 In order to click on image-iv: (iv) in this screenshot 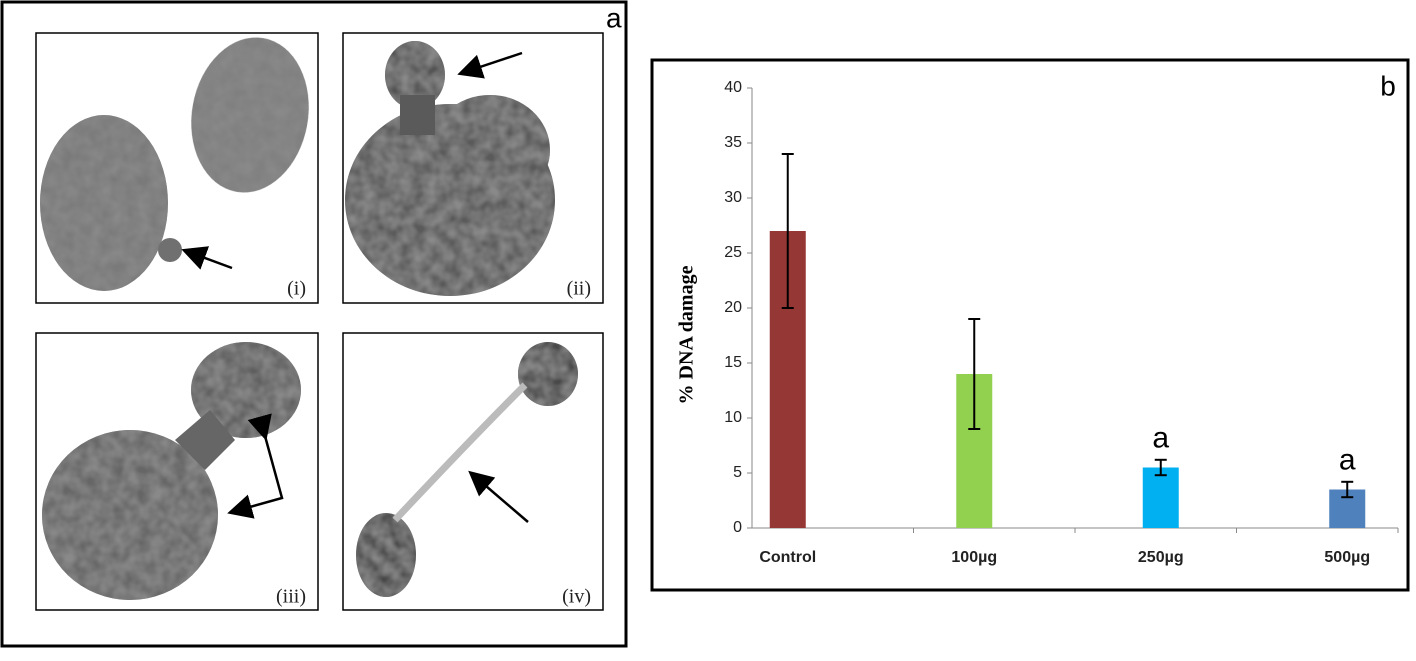, I will do `click(473, 471)`.